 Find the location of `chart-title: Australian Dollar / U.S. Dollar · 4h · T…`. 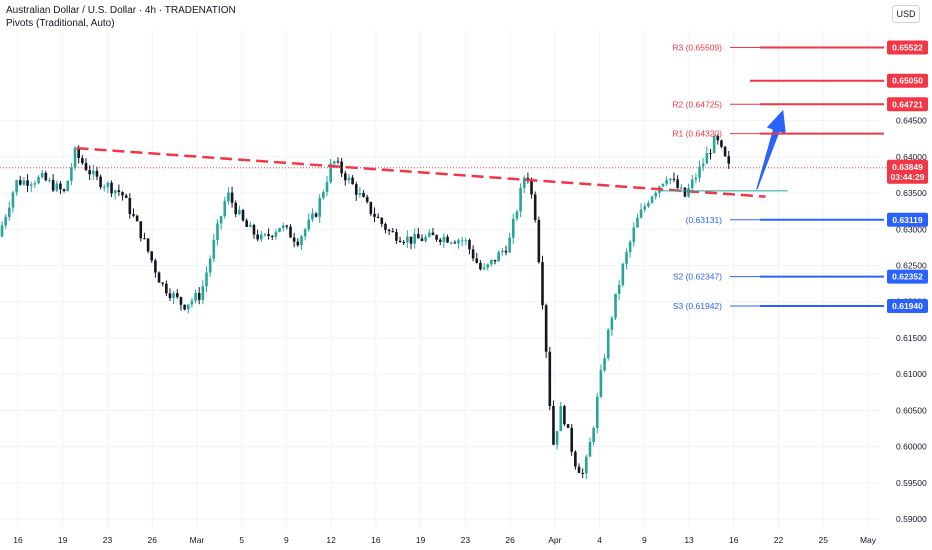

chart-title: Australian Dollar / U.S. Dollar · 4h · T… is located at coordinates (121, 10).